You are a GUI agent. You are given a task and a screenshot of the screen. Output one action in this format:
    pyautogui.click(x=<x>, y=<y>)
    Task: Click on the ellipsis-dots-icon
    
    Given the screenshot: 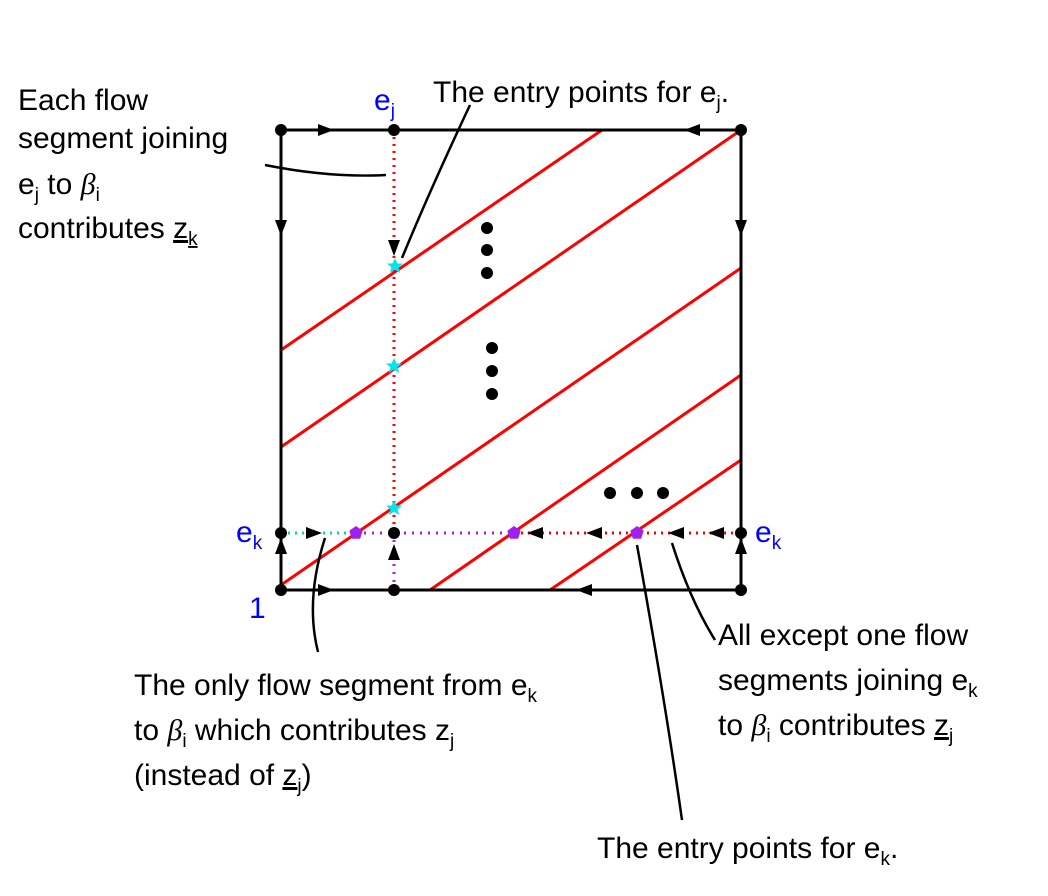 What is the action you would take?
    pyautogui.click(x=575, y=360)
    